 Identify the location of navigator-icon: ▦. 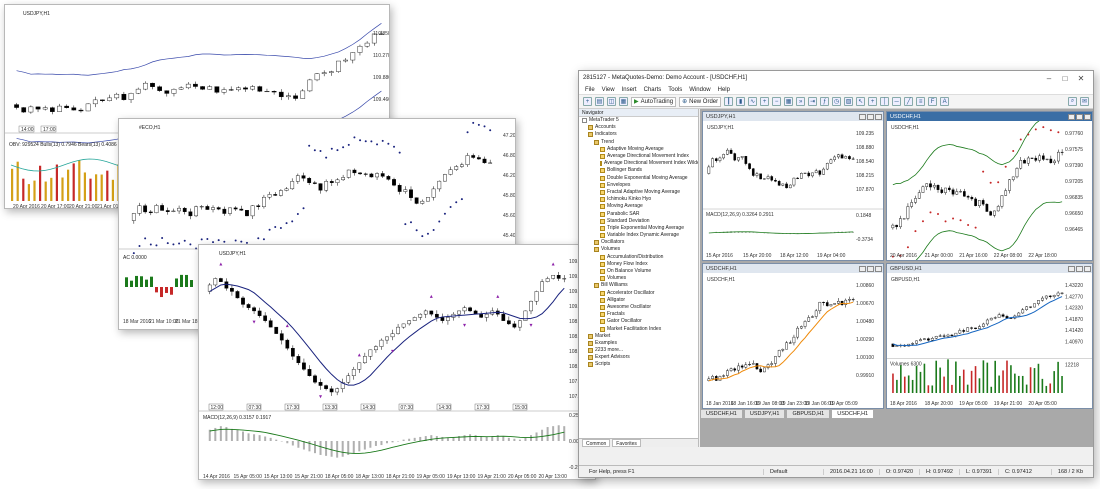
(623, 101).